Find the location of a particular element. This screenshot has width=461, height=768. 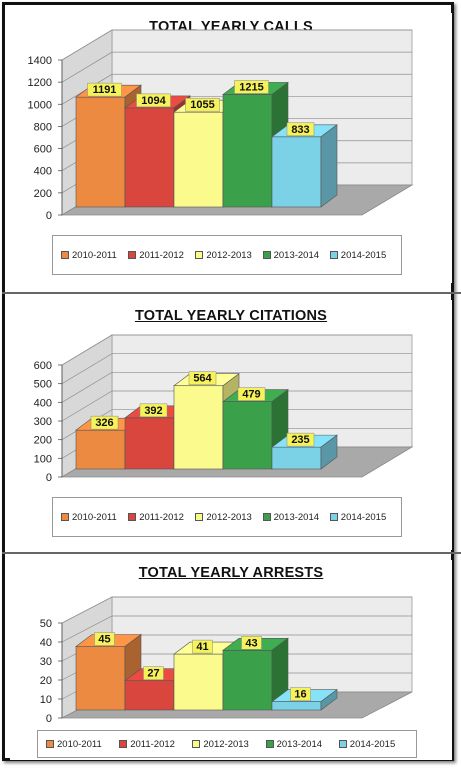

bar-2014-2015: 16 is located at coordinates (304, 699).